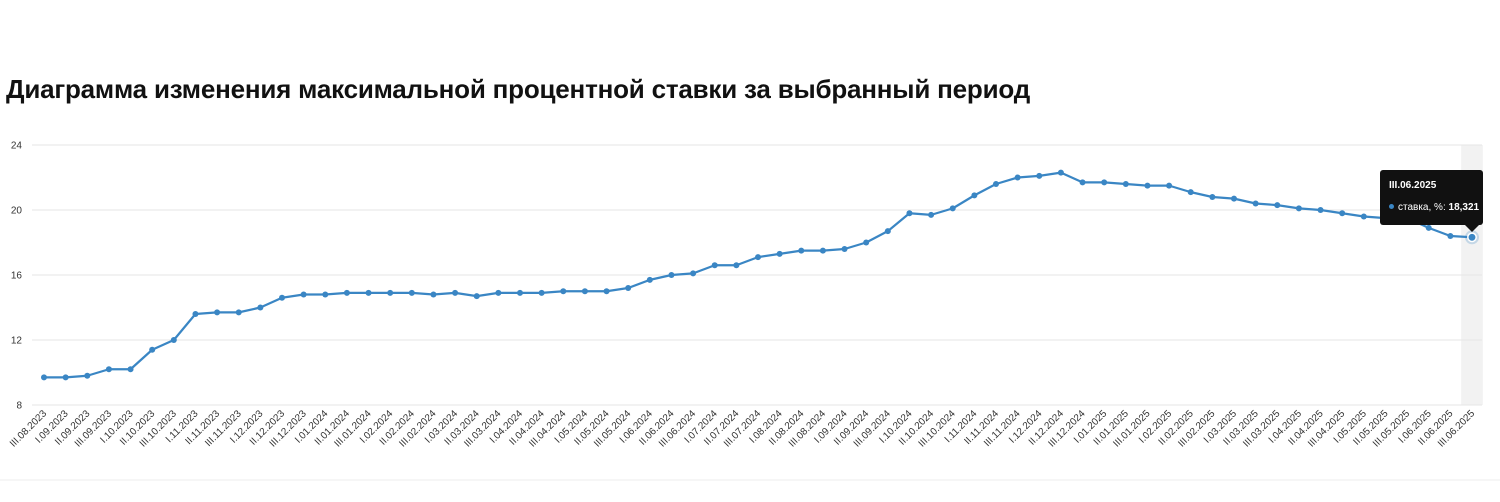  Describe the element at coordinates (1413, 186) in the screenshot. I see `tooltip-date: III.06.2025` at that location.